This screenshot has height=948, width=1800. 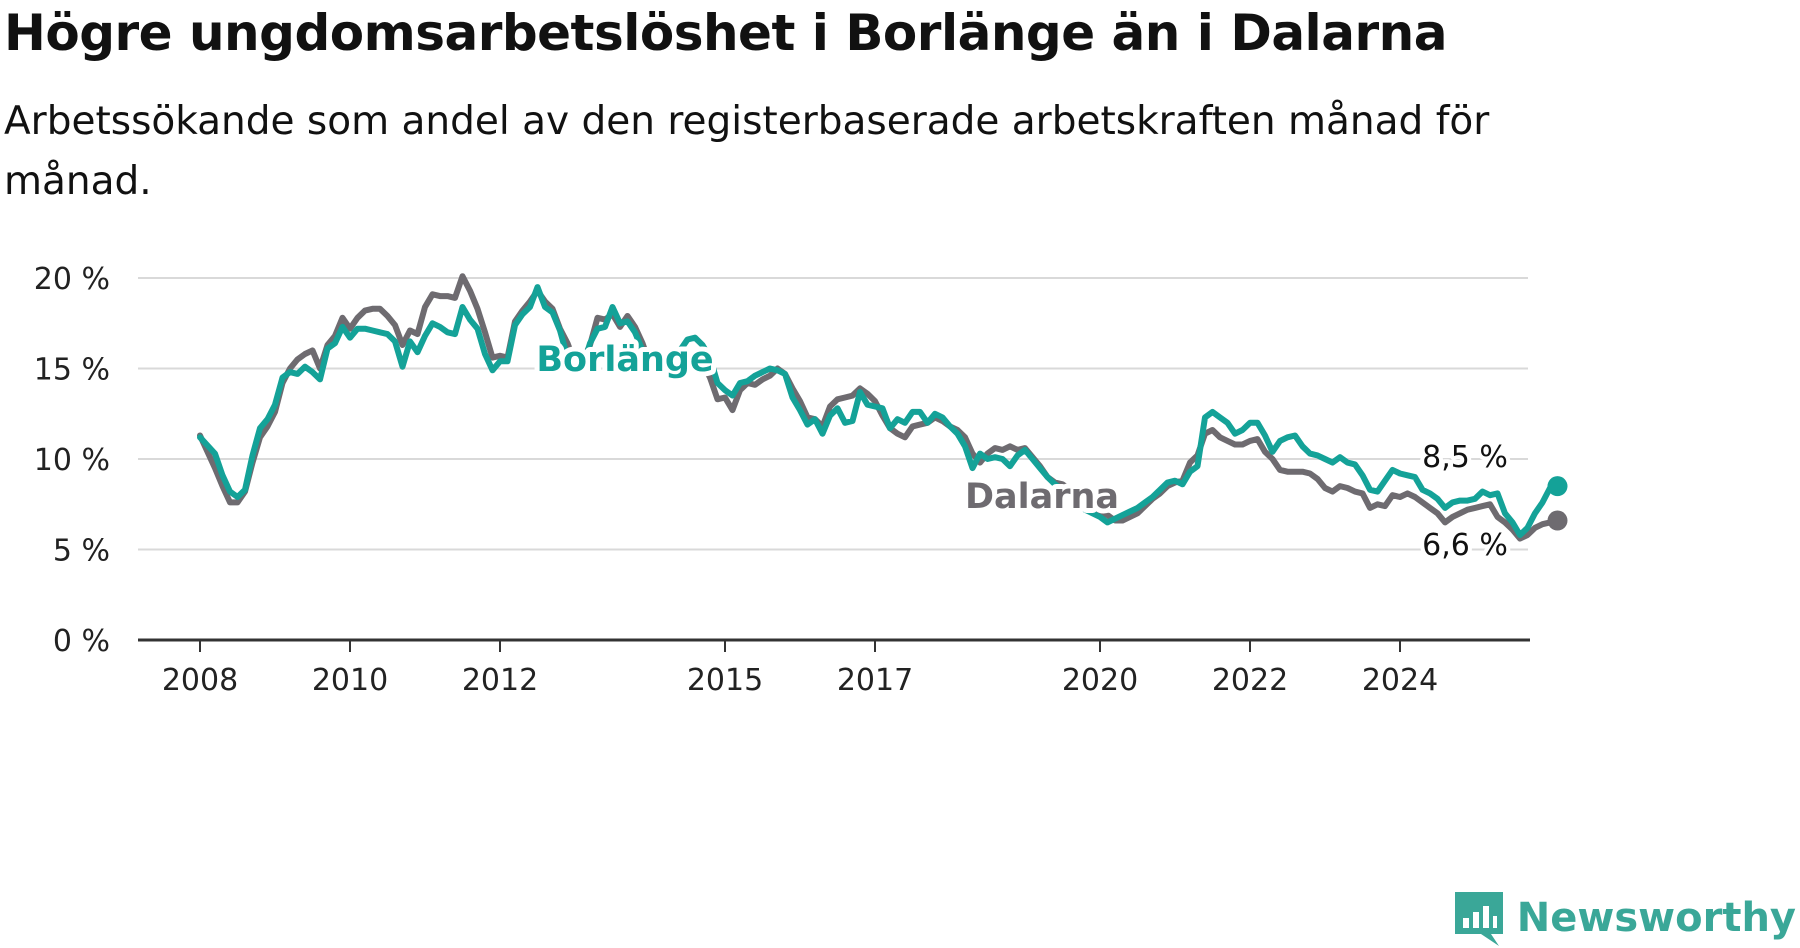 I want to click on series-labels: Dalarna Borlänge 6,6 % 8,5 %, so click(x=1021, y=451).